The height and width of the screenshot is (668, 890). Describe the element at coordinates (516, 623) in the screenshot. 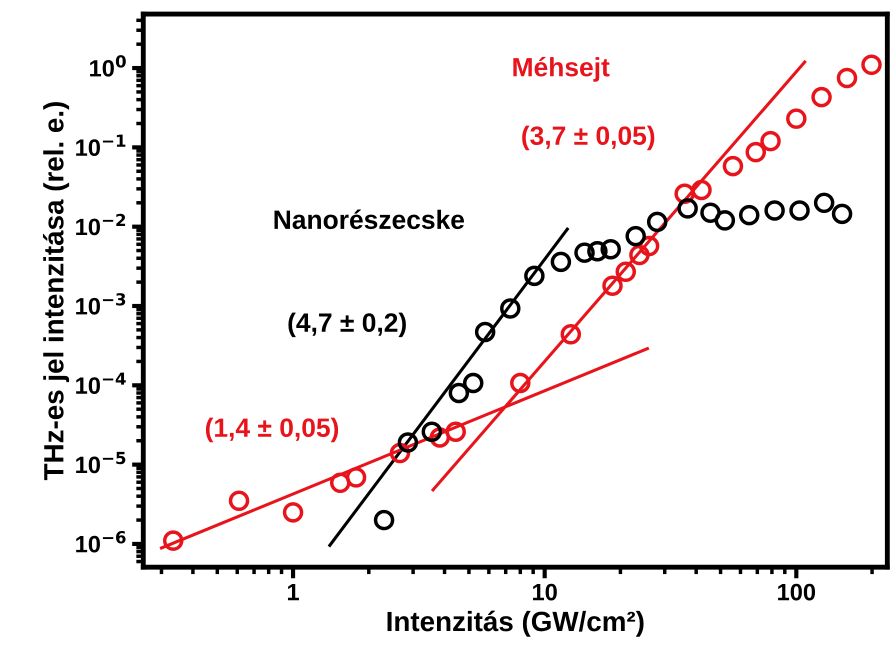

I see `x-axis-title: Intenzitás (GW/cm²)` at that location.